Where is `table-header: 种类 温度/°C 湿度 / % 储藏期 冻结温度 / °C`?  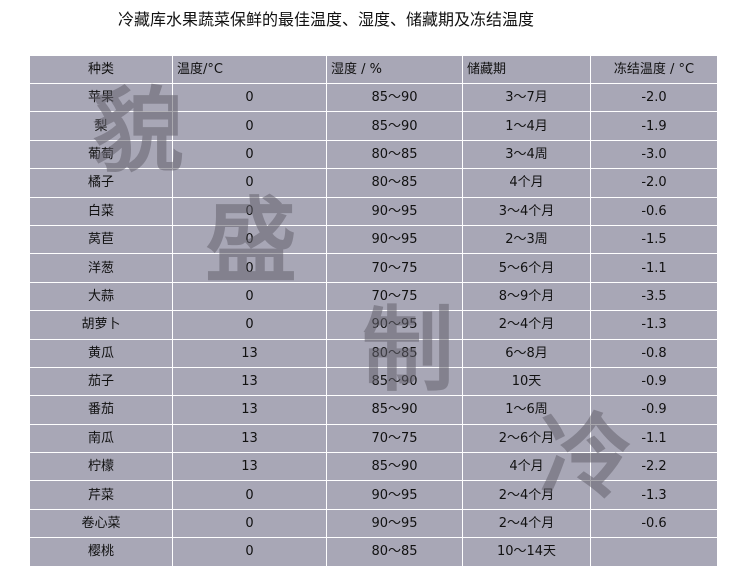
table-header: 种类 温度/°C 湿度 / % 储藏期 冻结温度 / °C is located at coordinates (373, 69).